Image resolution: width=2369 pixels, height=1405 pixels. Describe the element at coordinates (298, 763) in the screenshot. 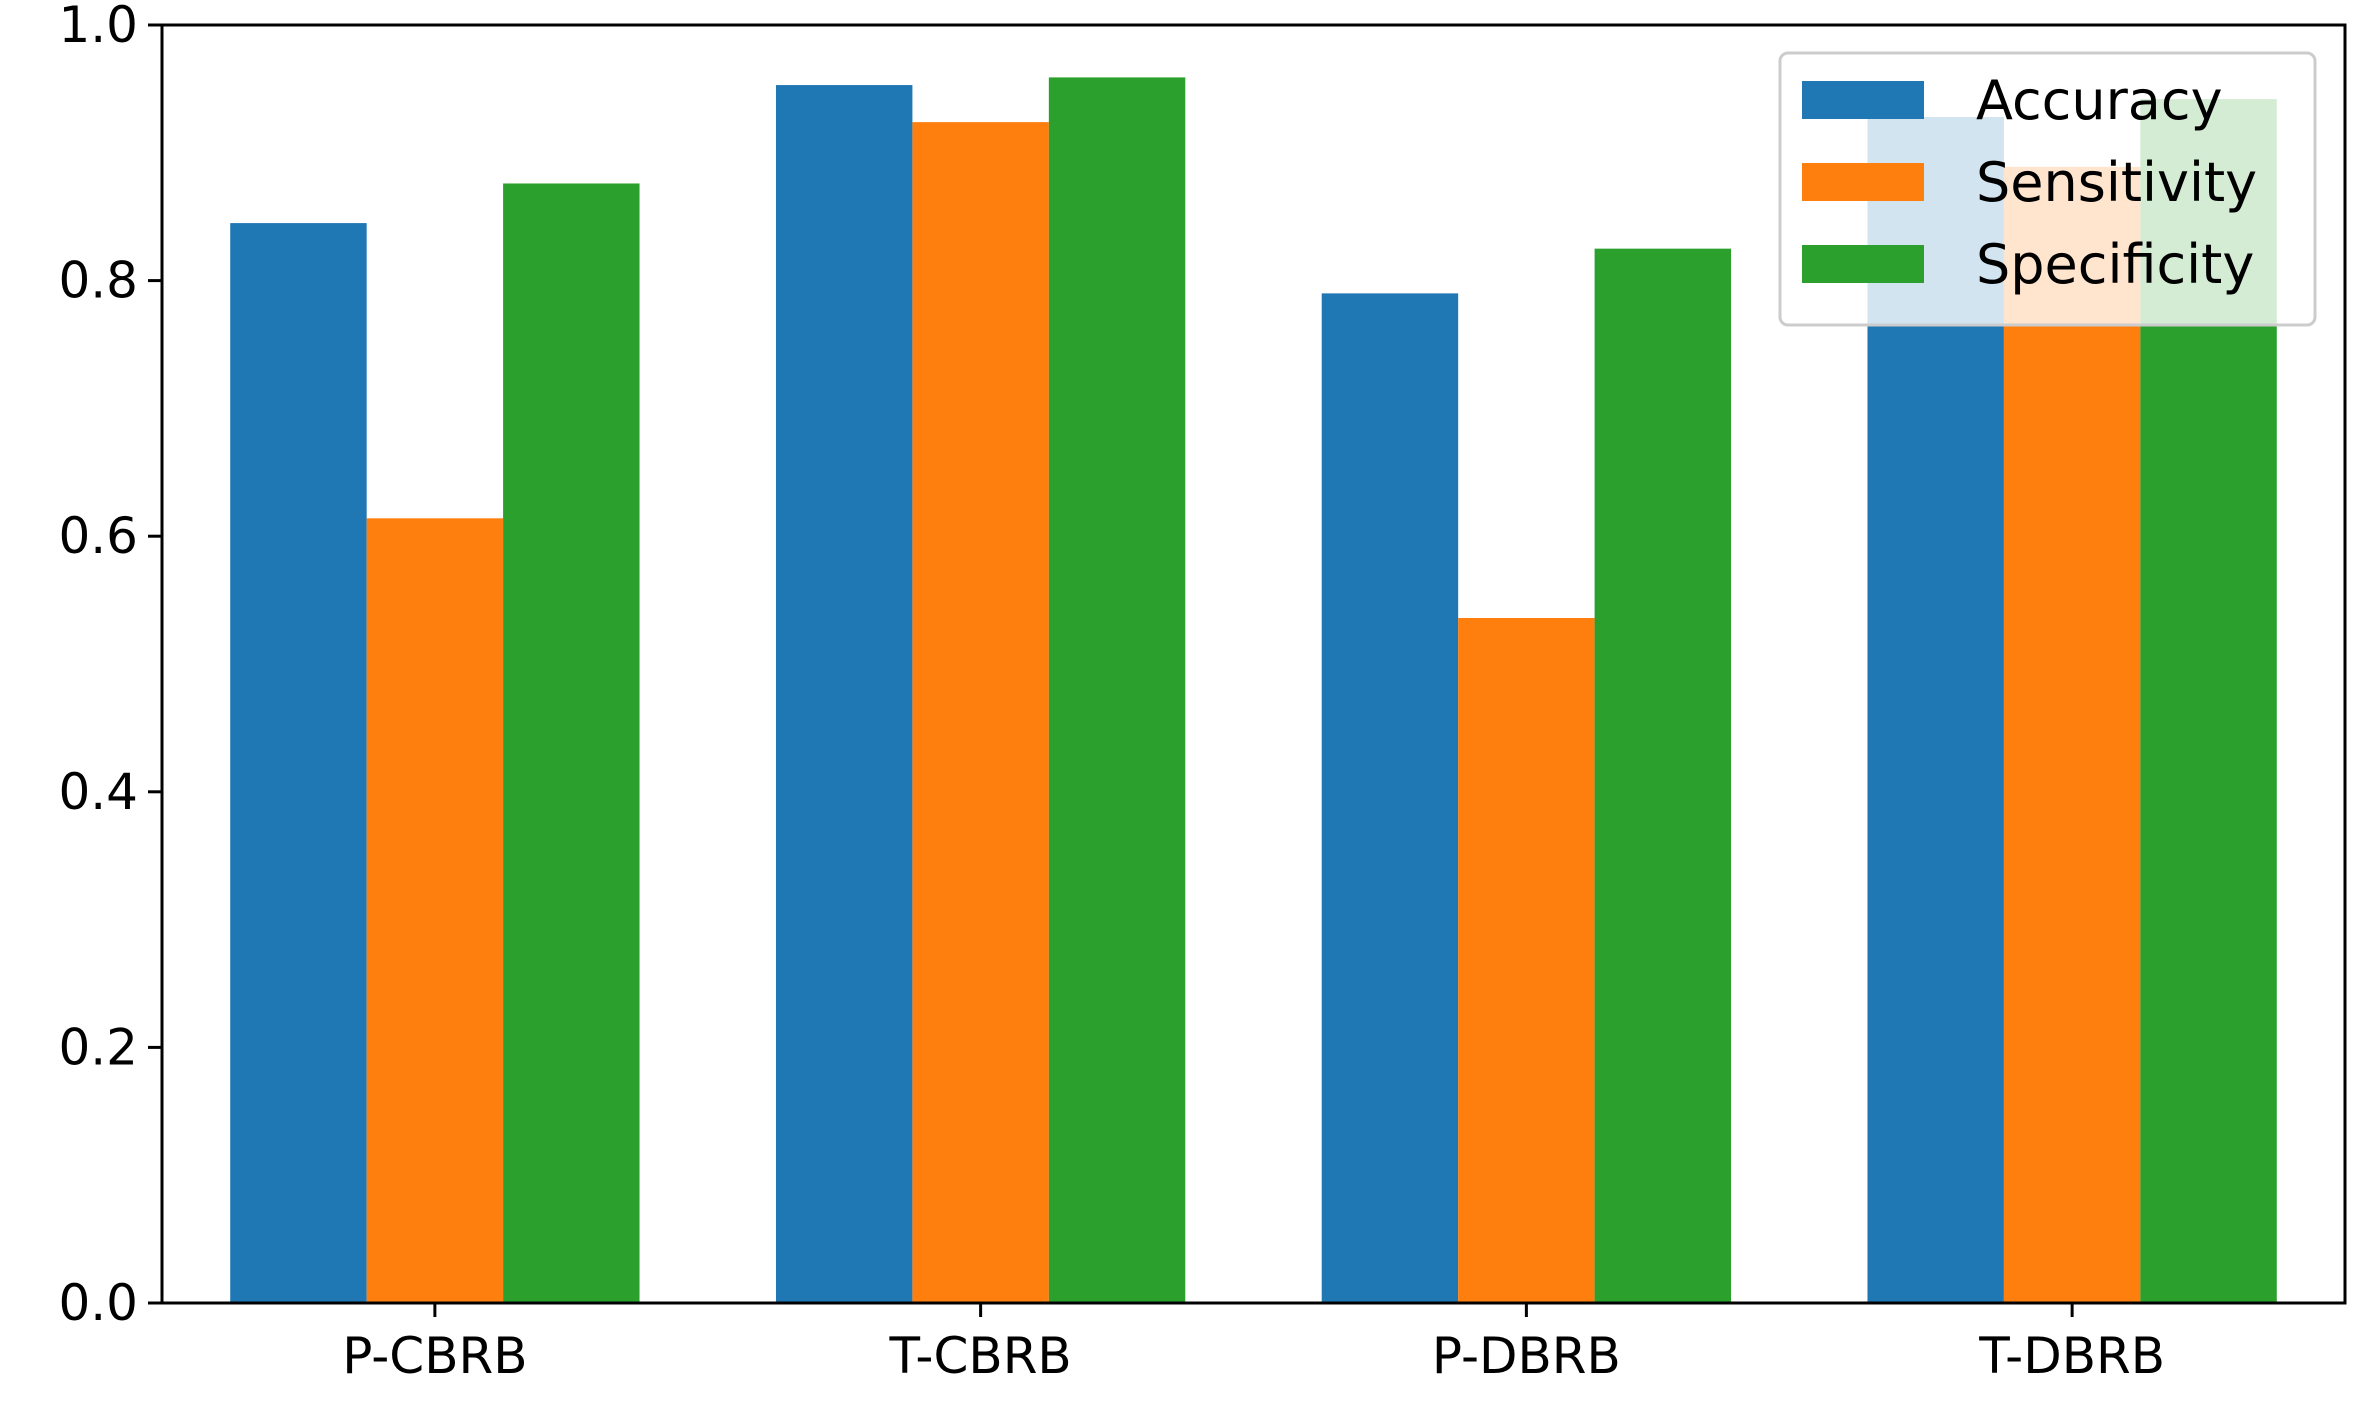

I see `bar-accuracy-p-cbrb` at that location.